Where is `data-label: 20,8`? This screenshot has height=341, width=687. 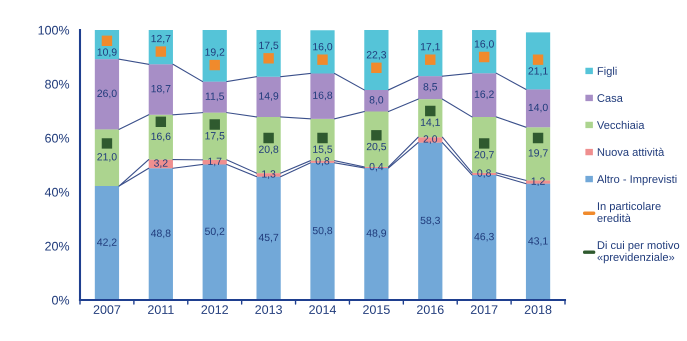 data-label: 20,8 is located at coordinates (268, 150).